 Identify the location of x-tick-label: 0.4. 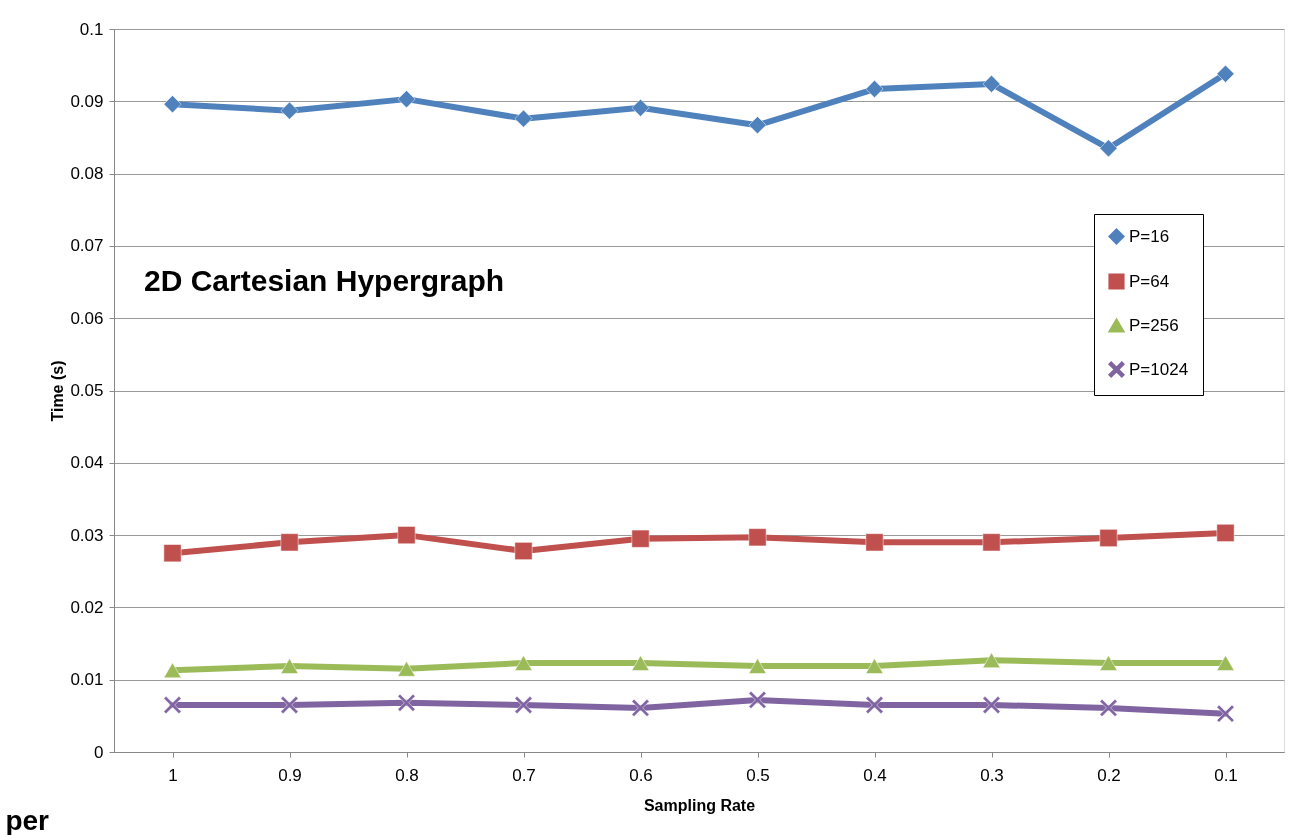
(875, 775).